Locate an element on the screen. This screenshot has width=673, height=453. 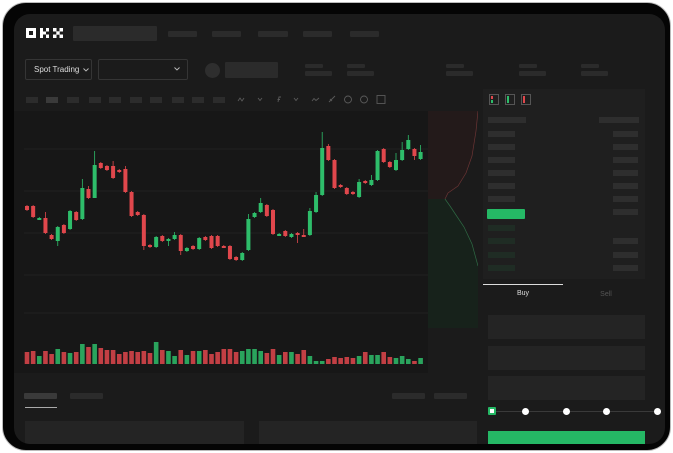
chart-toolbar-icons is located at coordinates (316, 99).